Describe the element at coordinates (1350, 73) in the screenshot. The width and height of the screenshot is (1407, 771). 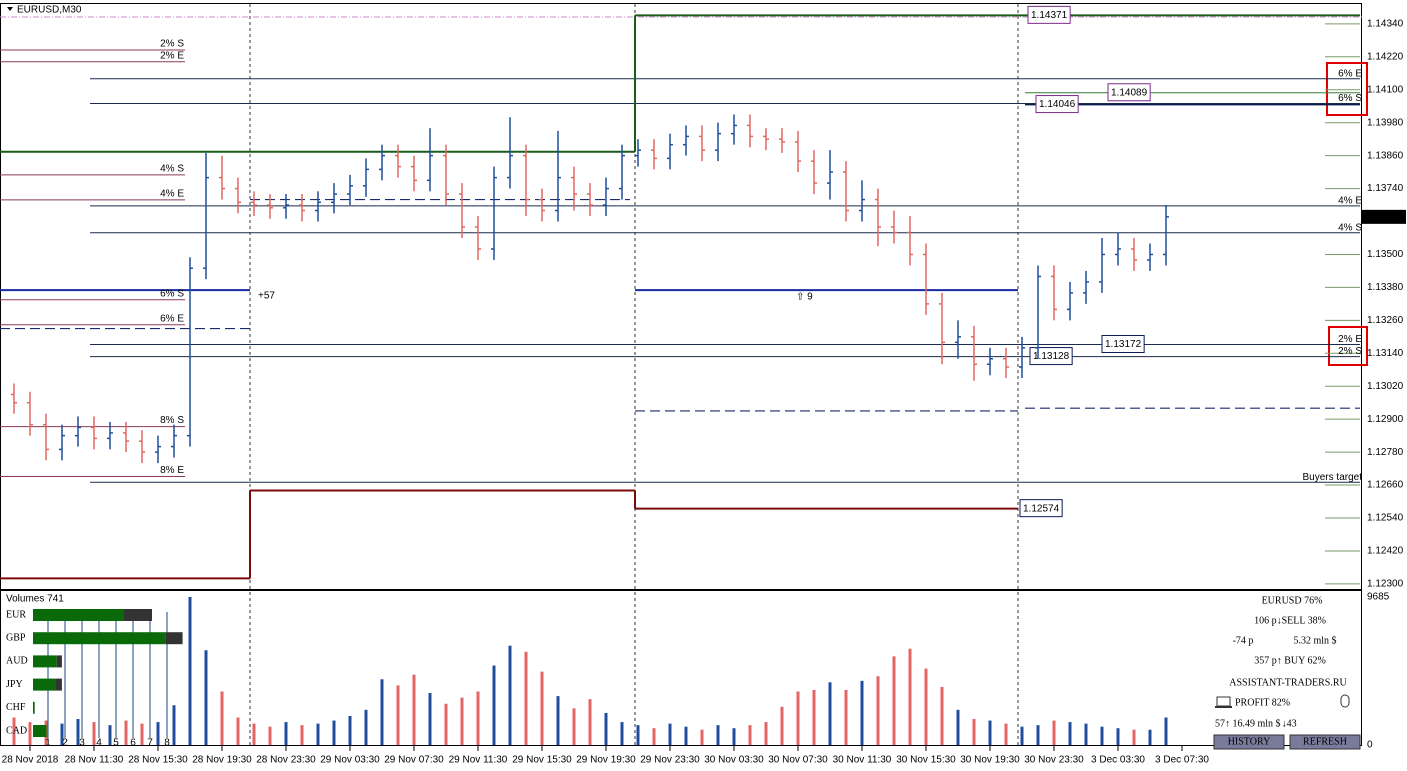
I see `level-label: 6% E` at that location.